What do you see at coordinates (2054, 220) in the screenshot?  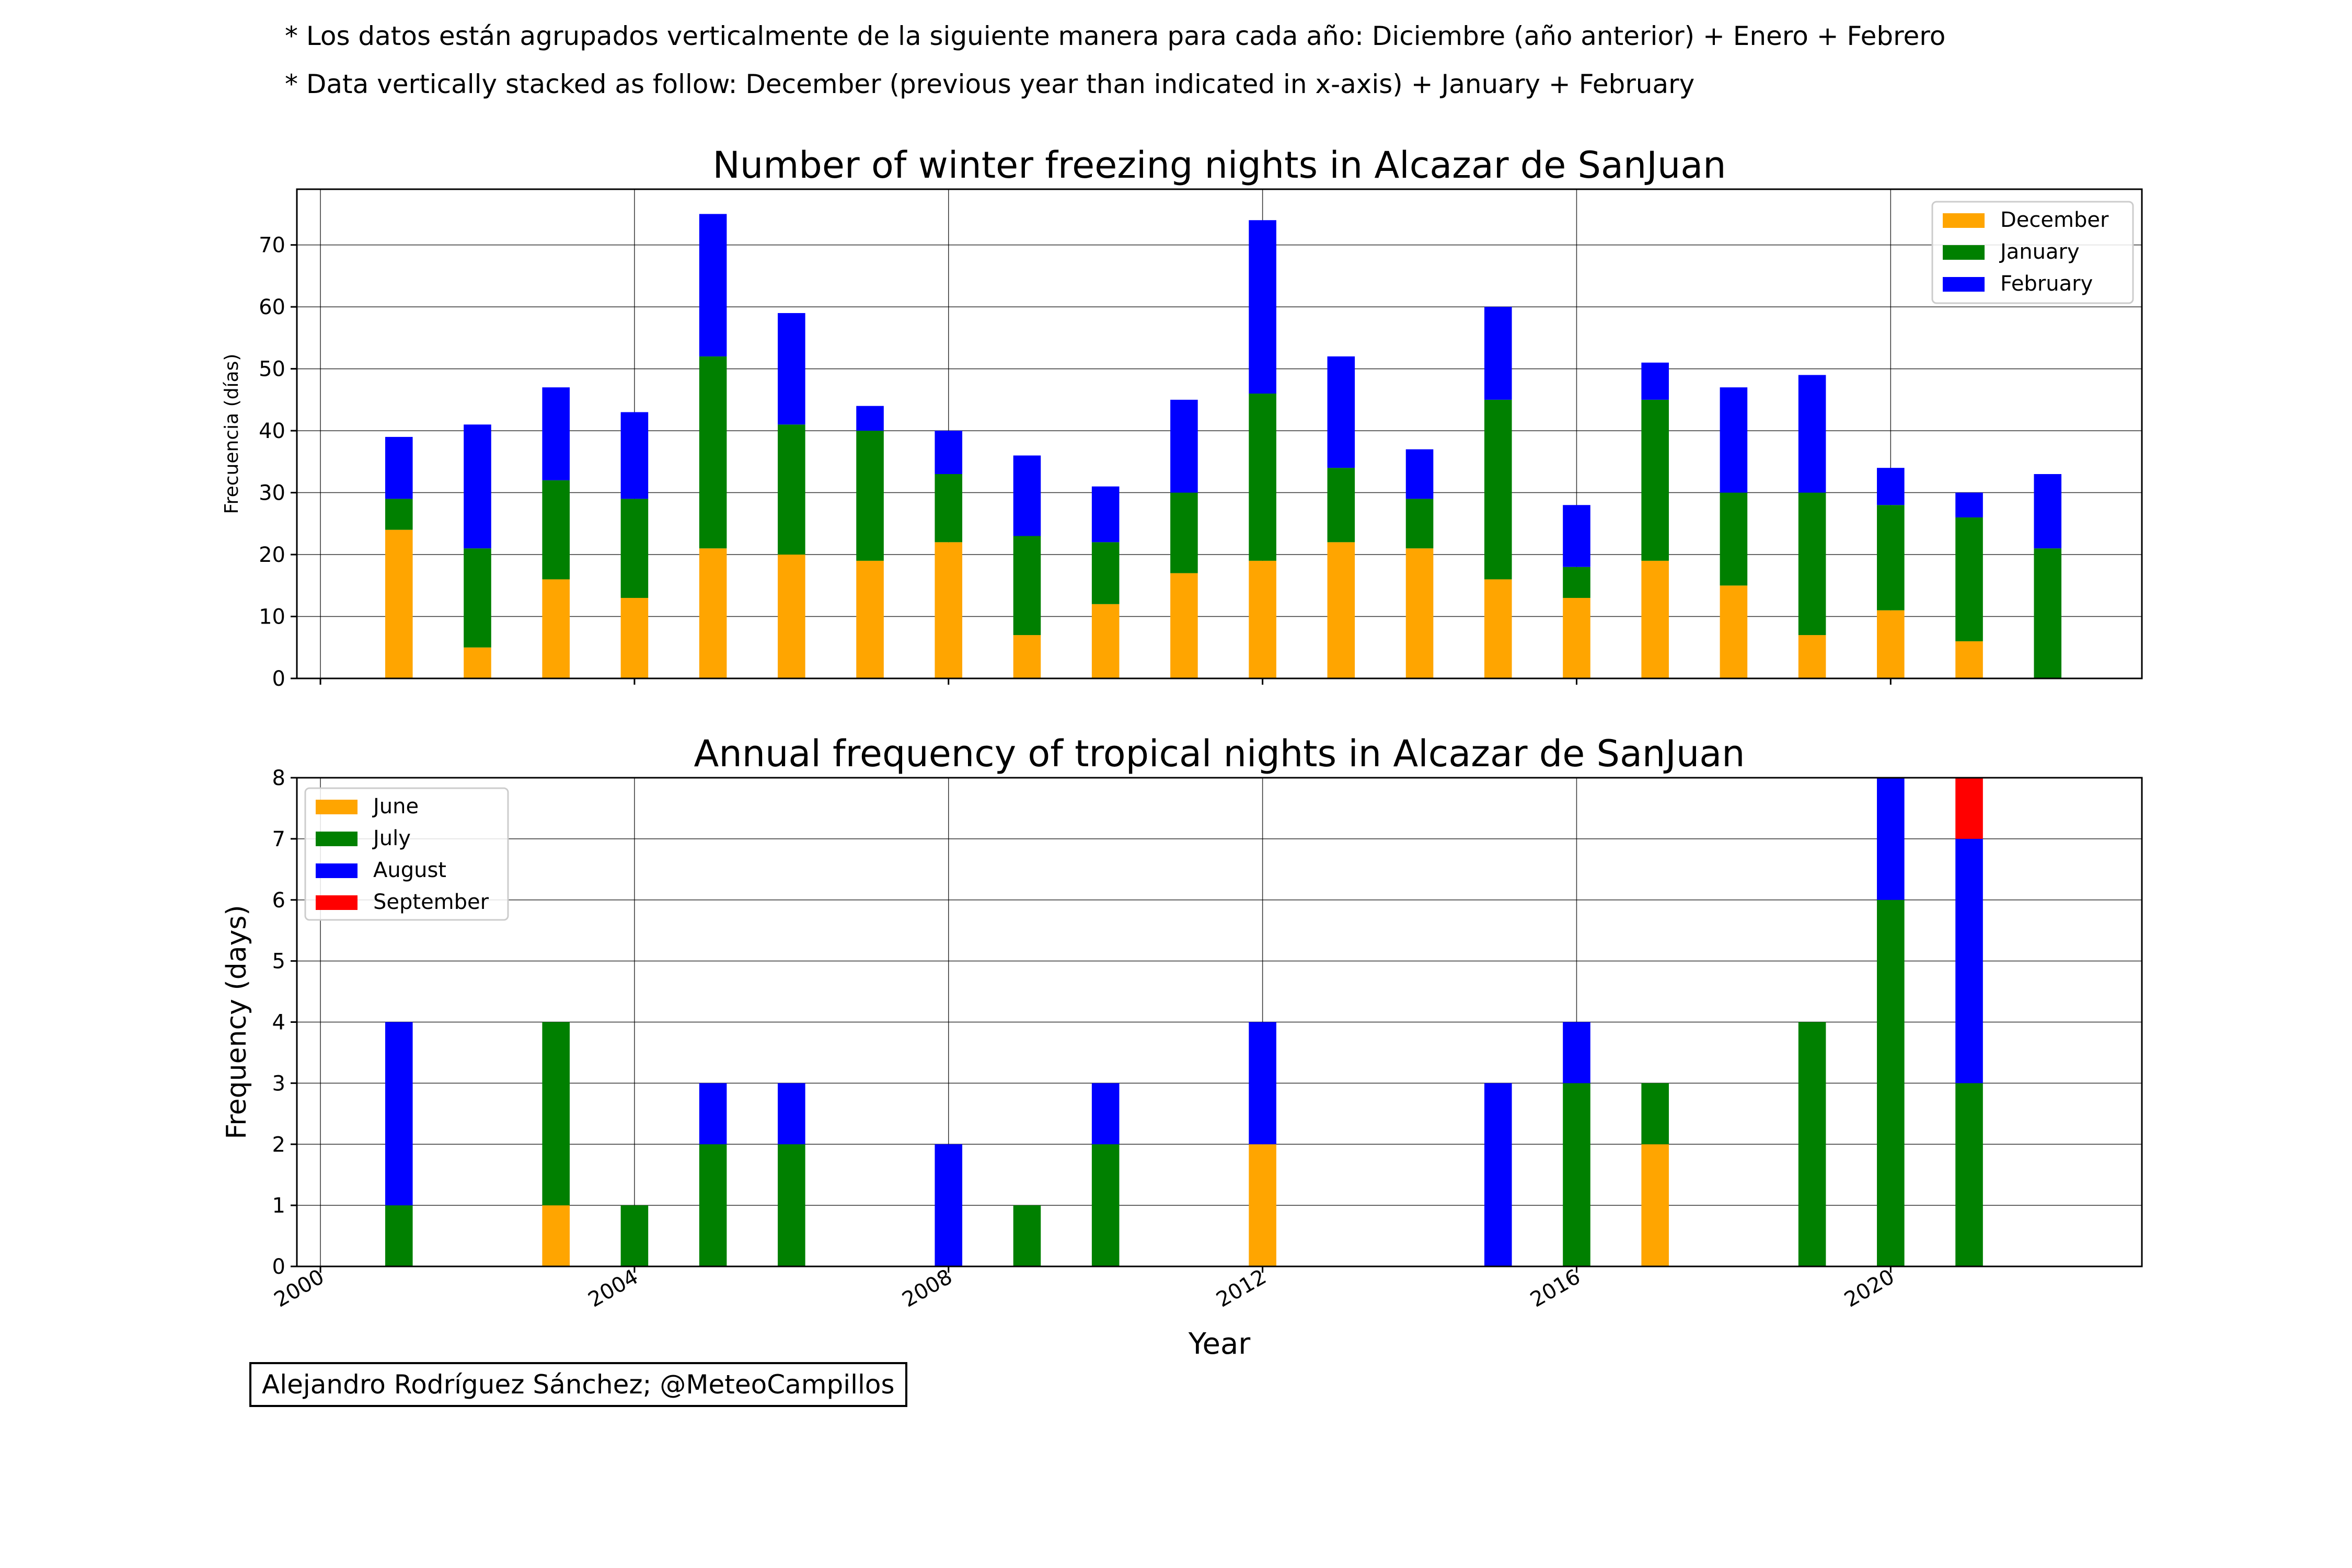 I see `legend-label-december: December` at bounding box center [2054, 220].